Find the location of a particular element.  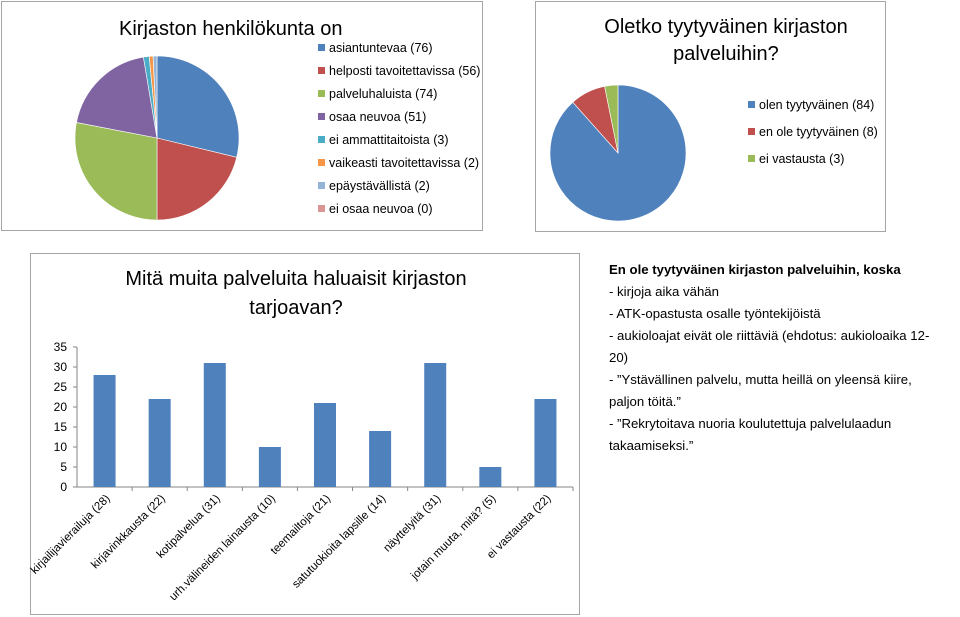

y-tick-label: 5 is located at coordinates (63, 467).